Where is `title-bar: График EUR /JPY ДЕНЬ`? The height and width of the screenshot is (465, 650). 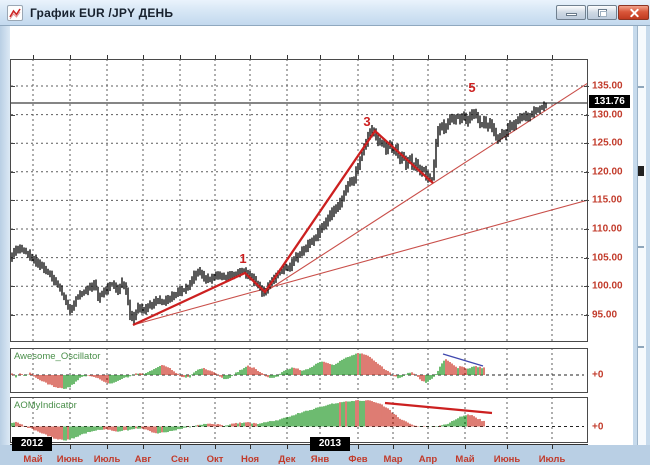 title-bar: График EUR /JPY ДЕНЬ is located at coordinates (325, 13).